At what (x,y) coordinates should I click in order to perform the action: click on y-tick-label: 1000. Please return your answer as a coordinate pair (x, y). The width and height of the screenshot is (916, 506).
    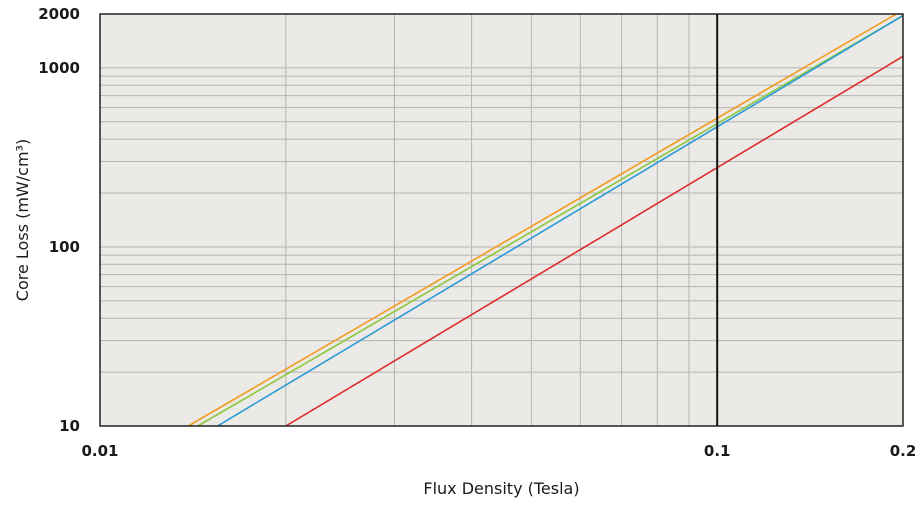
    Looking at the image, I should click on (59, 68).